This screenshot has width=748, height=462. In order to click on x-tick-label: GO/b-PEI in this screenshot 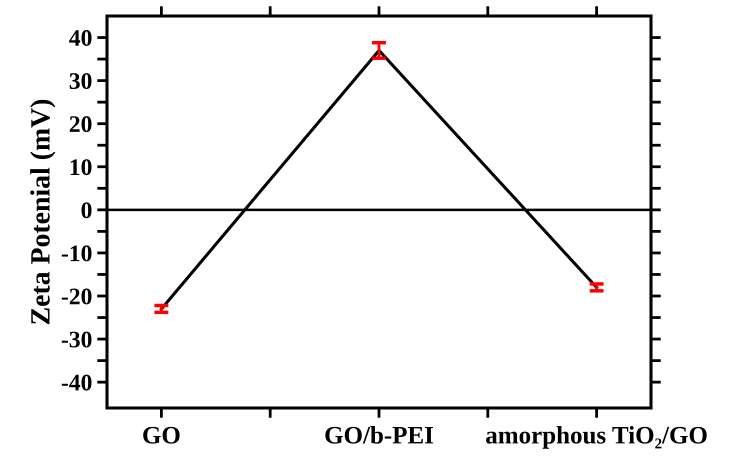, I will do `click(379, 435)`.